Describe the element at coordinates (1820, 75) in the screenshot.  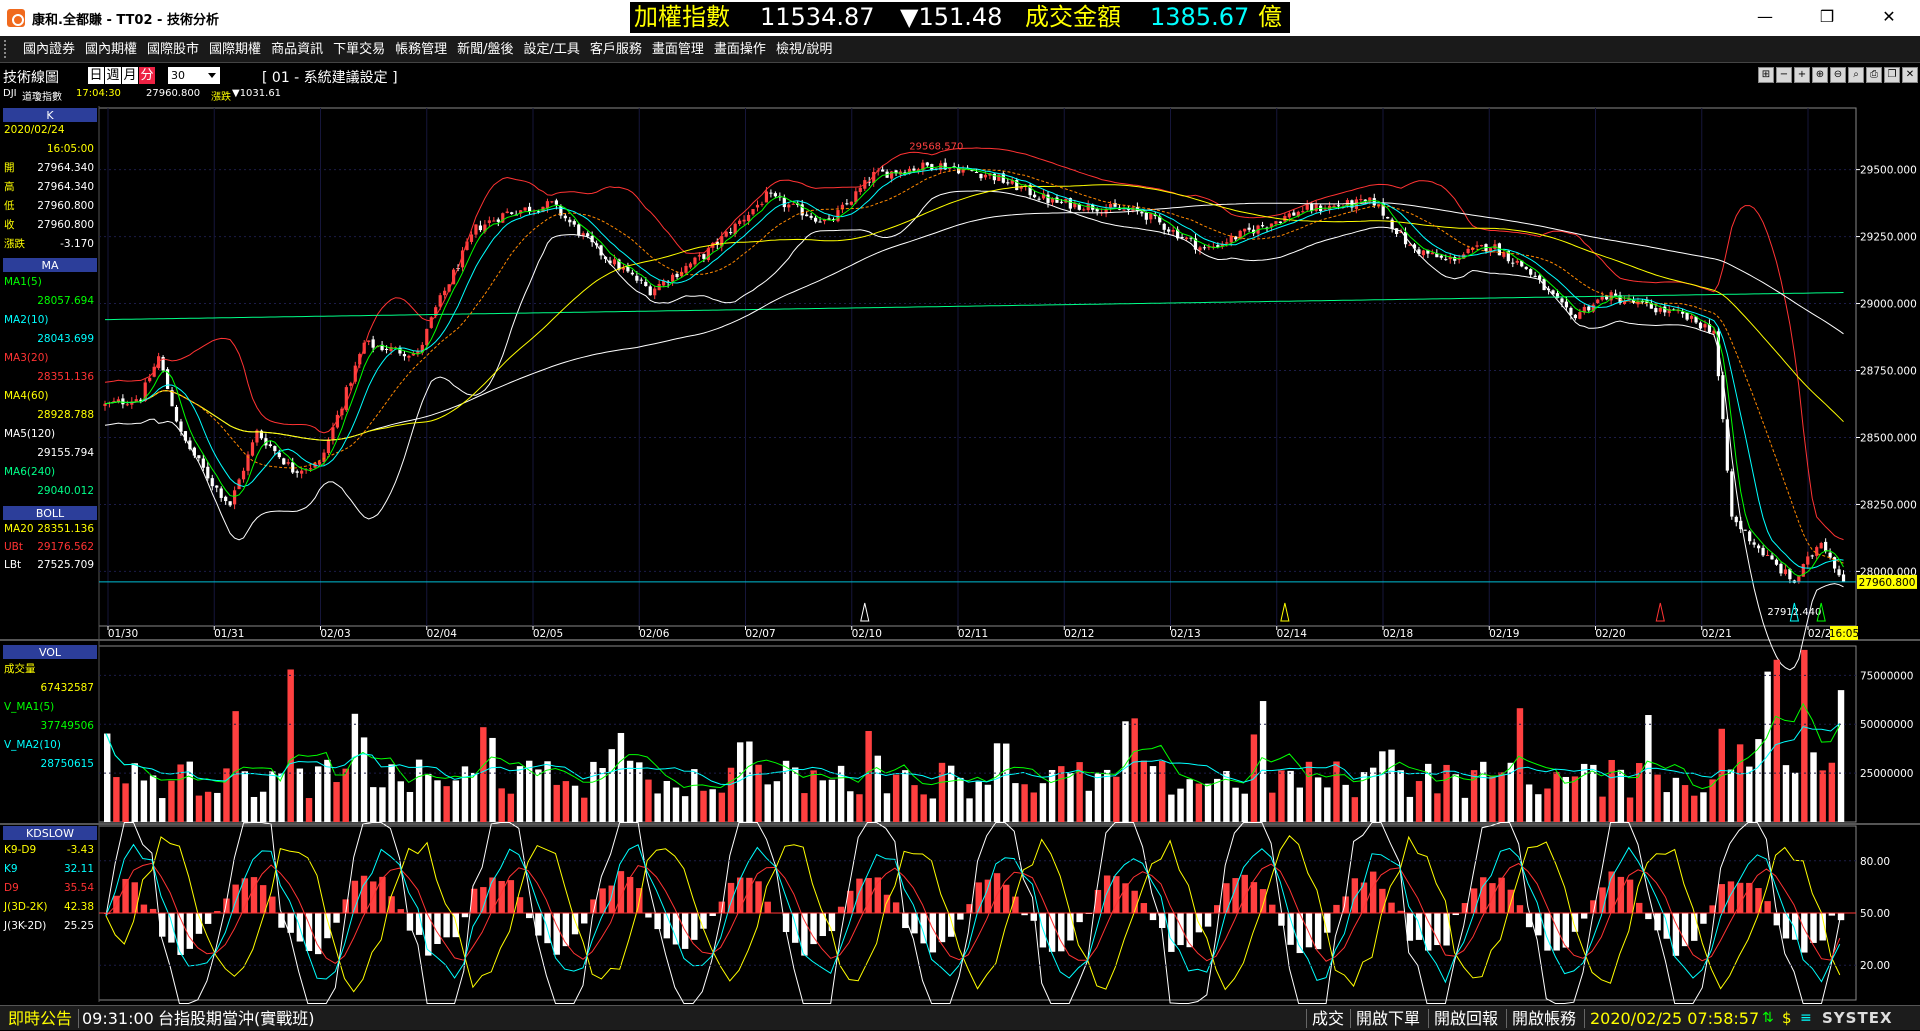
I see `zoom-in-icon: ⊕` at that location.